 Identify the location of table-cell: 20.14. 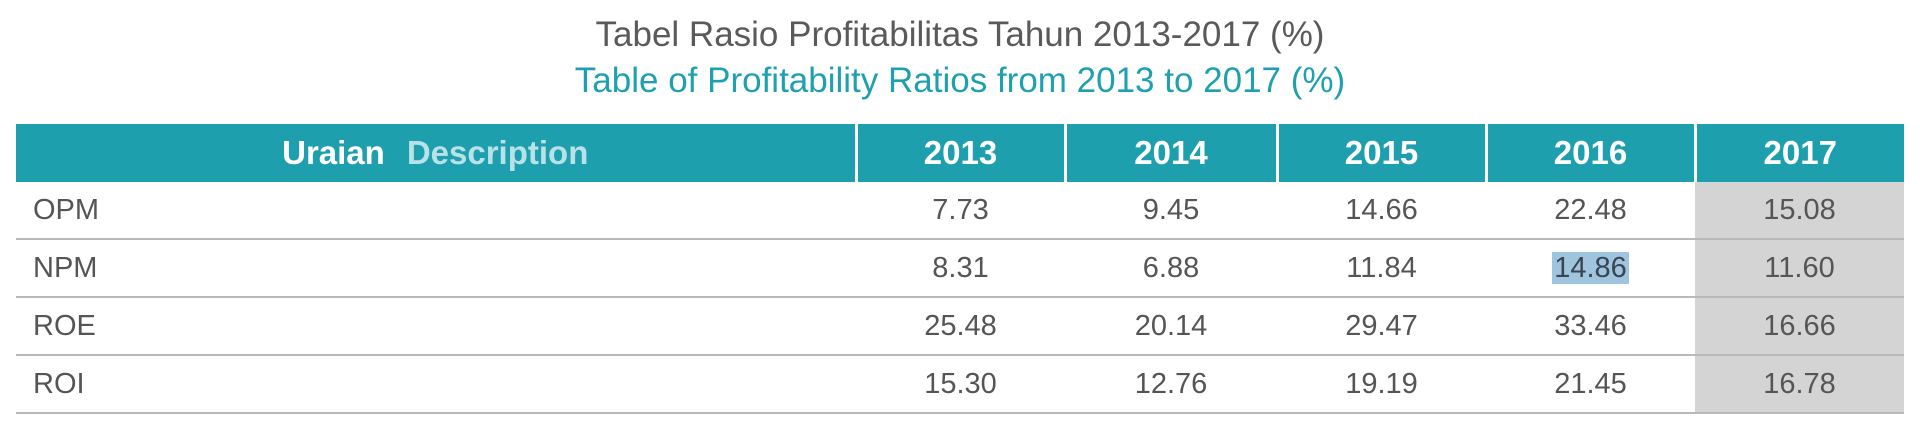
(1171, 326).